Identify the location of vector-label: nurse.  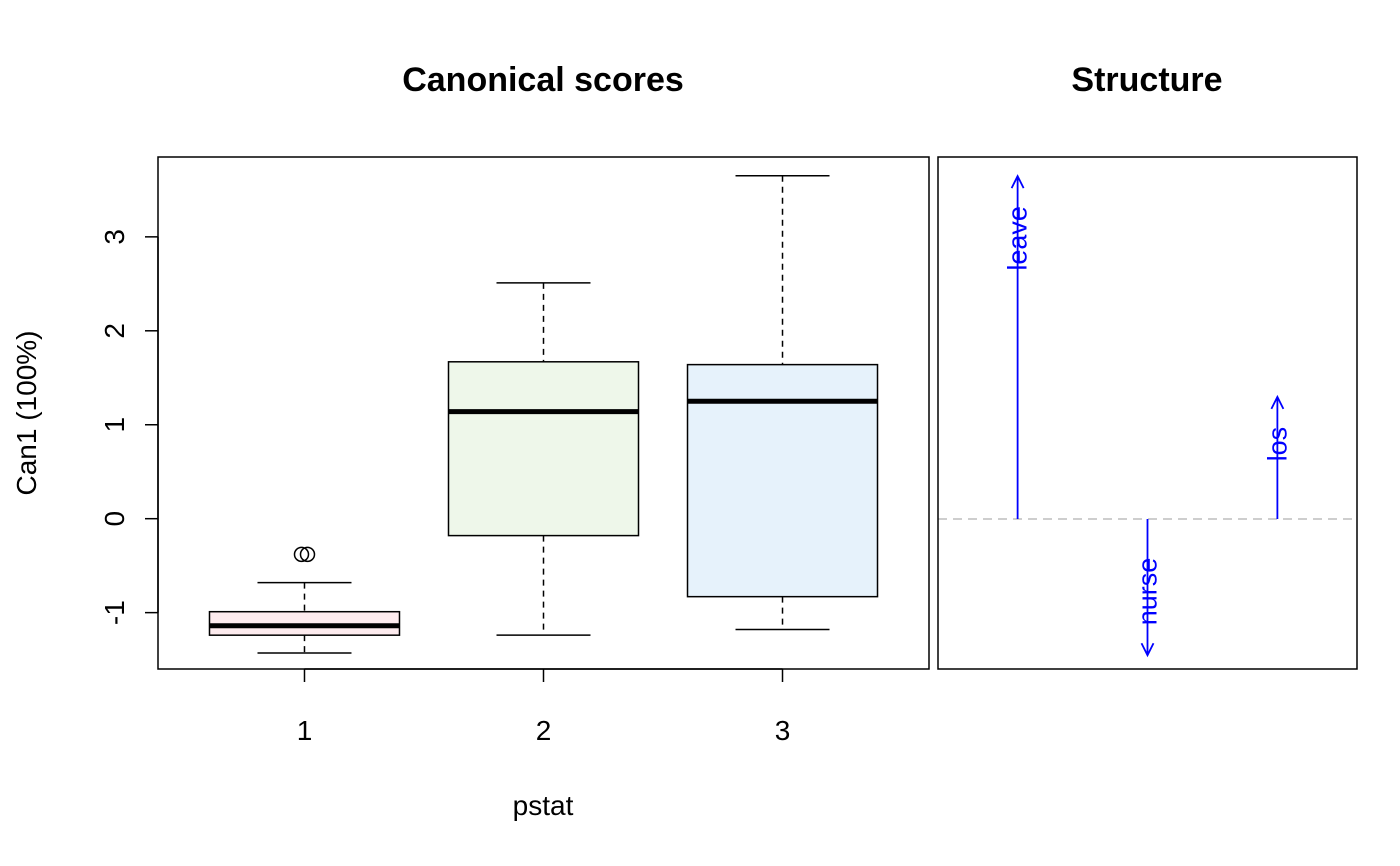
(1148, 592).